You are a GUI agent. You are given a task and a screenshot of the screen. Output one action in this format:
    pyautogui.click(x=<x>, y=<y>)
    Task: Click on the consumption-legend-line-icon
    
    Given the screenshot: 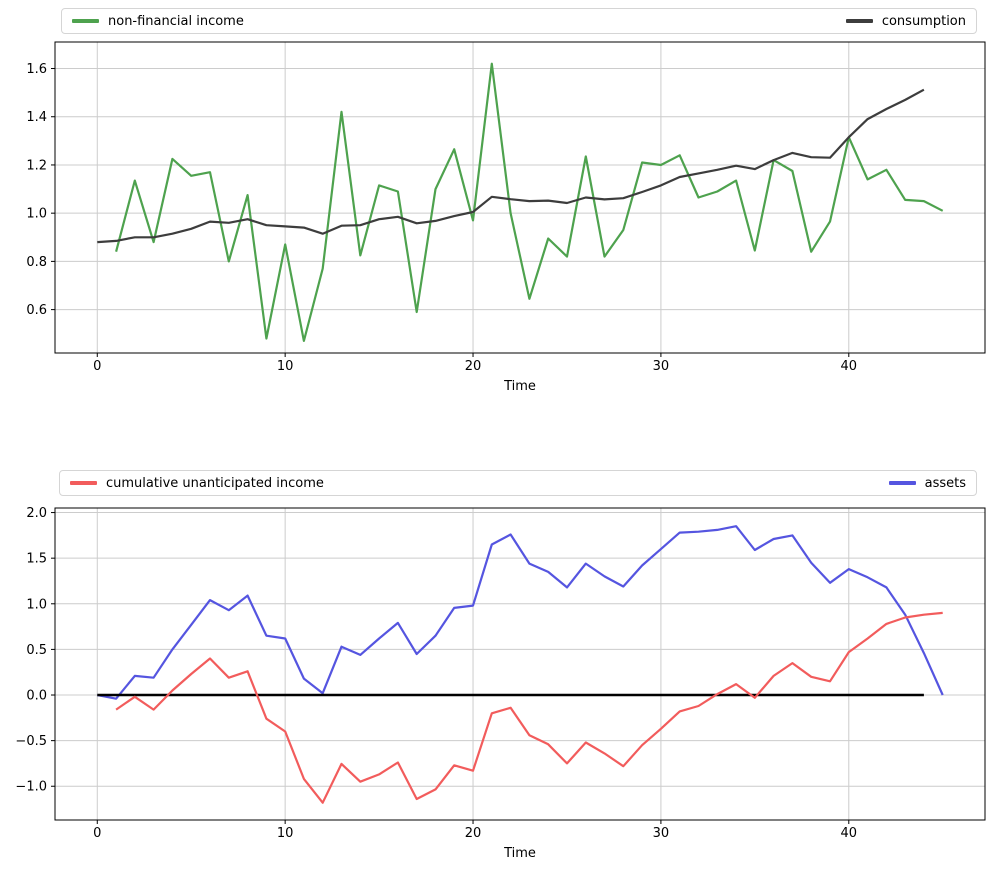 What is the action you would take?
    pyautogui.click(x=859, y=21)
    